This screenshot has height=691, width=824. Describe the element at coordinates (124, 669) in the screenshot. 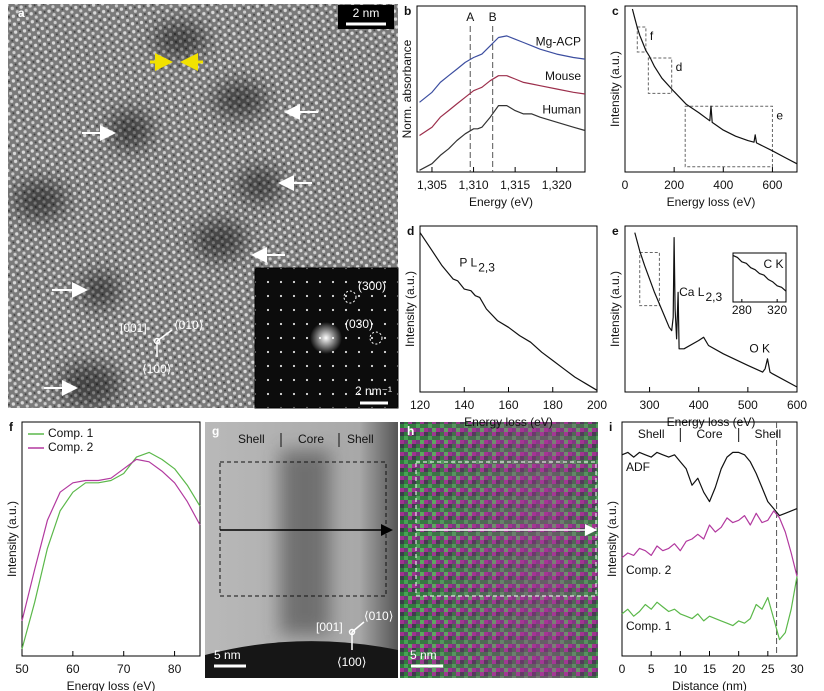

I see `x-tick-label: 70` at that location.